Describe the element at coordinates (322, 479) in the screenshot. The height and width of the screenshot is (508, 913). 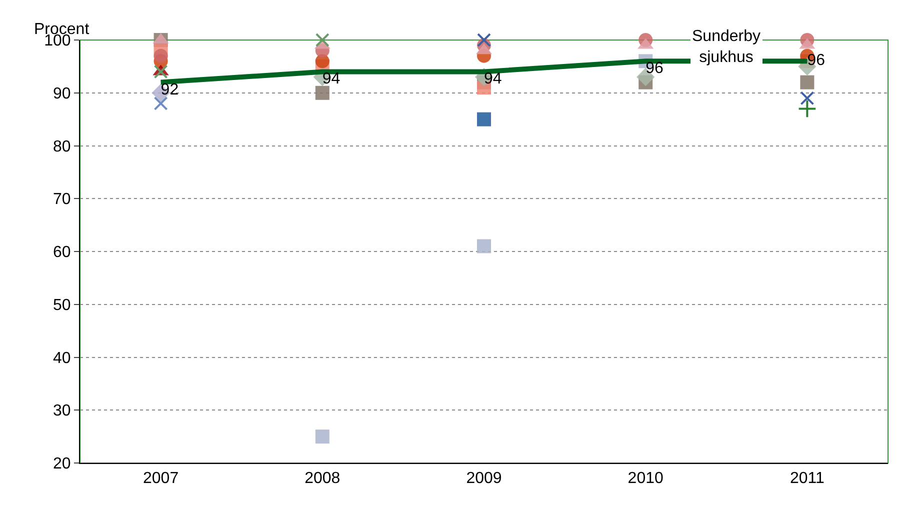
I see `x-tick-label: 2008` at that location.